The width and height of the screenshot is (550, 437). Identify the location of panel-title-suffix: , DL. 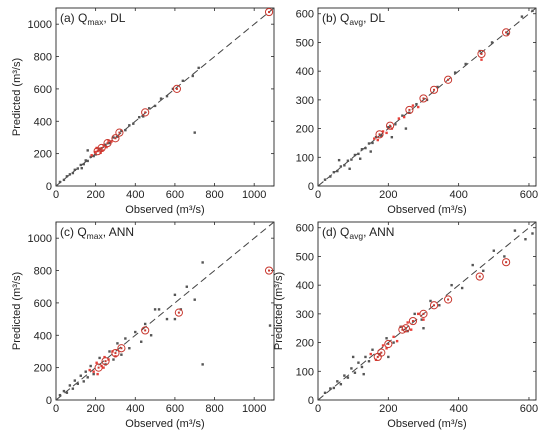
(374, 18).